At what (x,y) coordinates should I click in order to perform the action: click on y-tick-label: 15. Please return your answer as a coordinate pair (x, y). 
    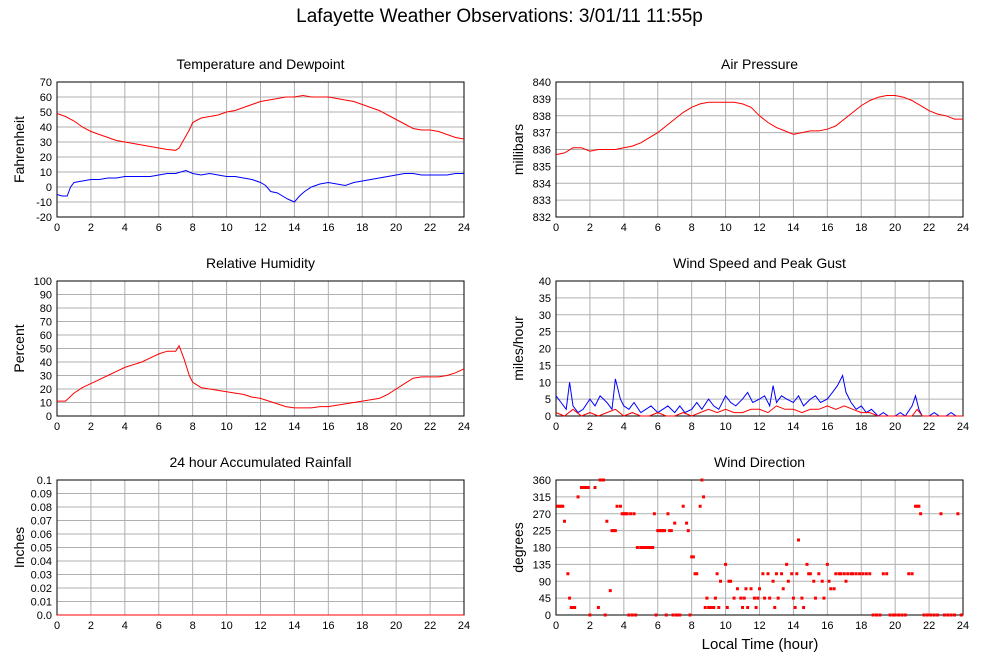
    Looking at the image, I should click on (545, 366).